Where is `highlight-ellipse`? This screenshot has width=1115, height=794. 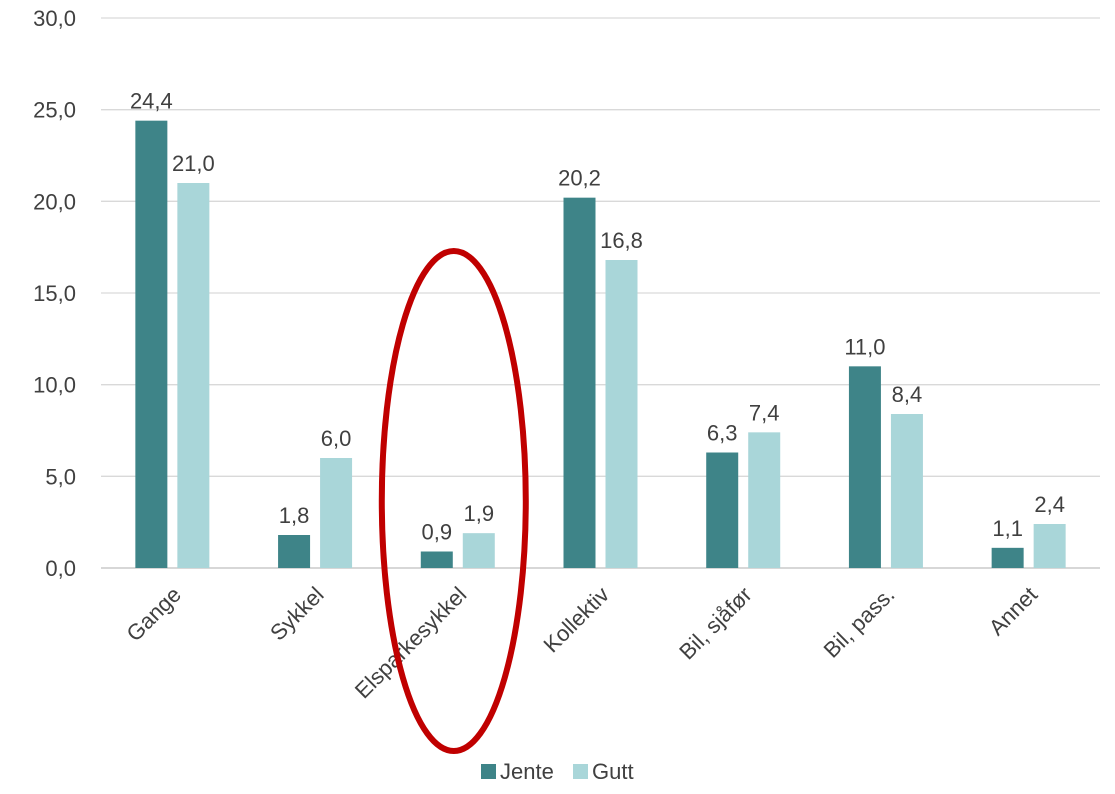 highlight-ellipse is located at coordinates (453, 501).